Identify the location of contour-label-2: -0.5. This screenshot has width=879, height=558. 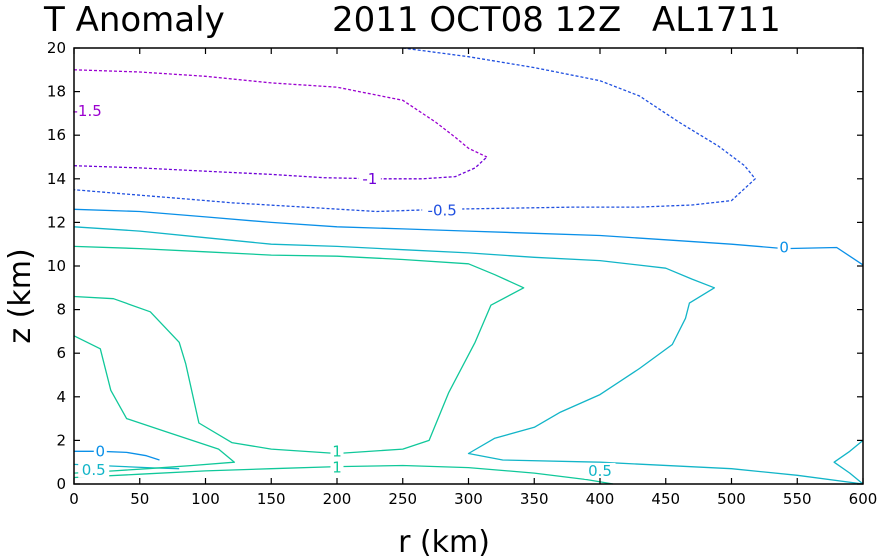
(442, 210).